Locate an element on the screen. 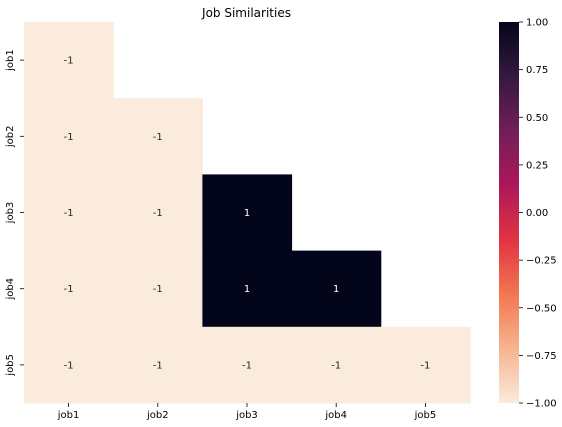  cell-label-job4-job4: 1 is located at coordinates (336, 289).